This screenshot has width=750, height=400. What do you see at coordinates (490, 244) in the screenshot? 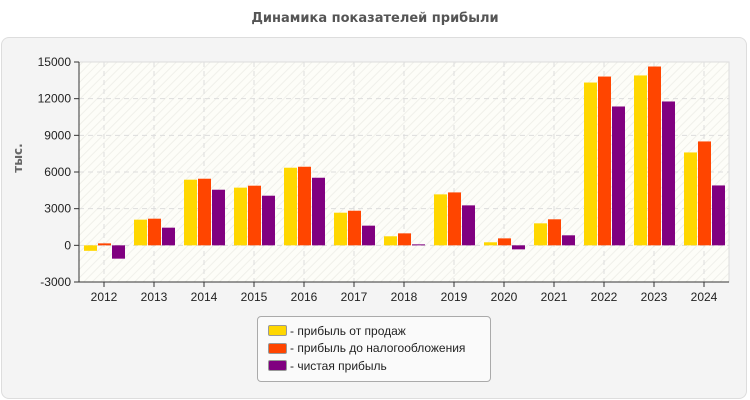
I see `bar-0-2020` at bounding box center [490, 244].